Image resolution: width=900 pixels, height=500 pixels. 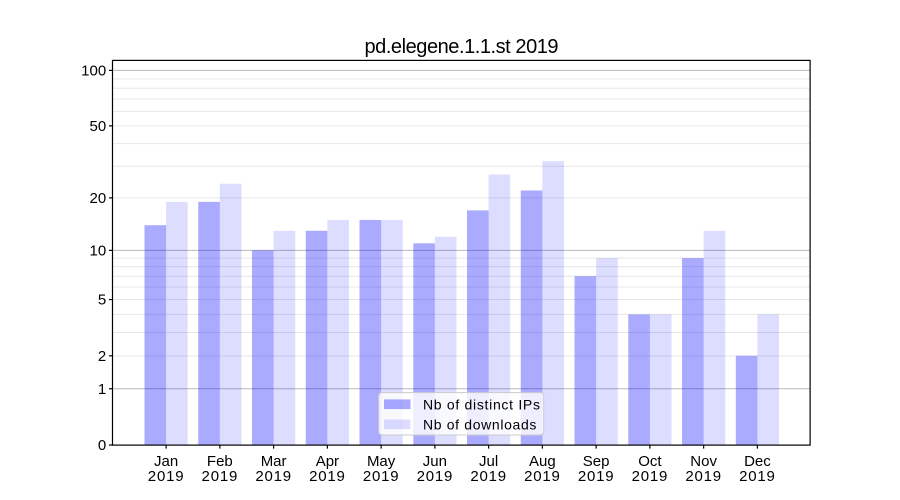 I want to click on svg-text: Jun, so click(x=435, y=461).